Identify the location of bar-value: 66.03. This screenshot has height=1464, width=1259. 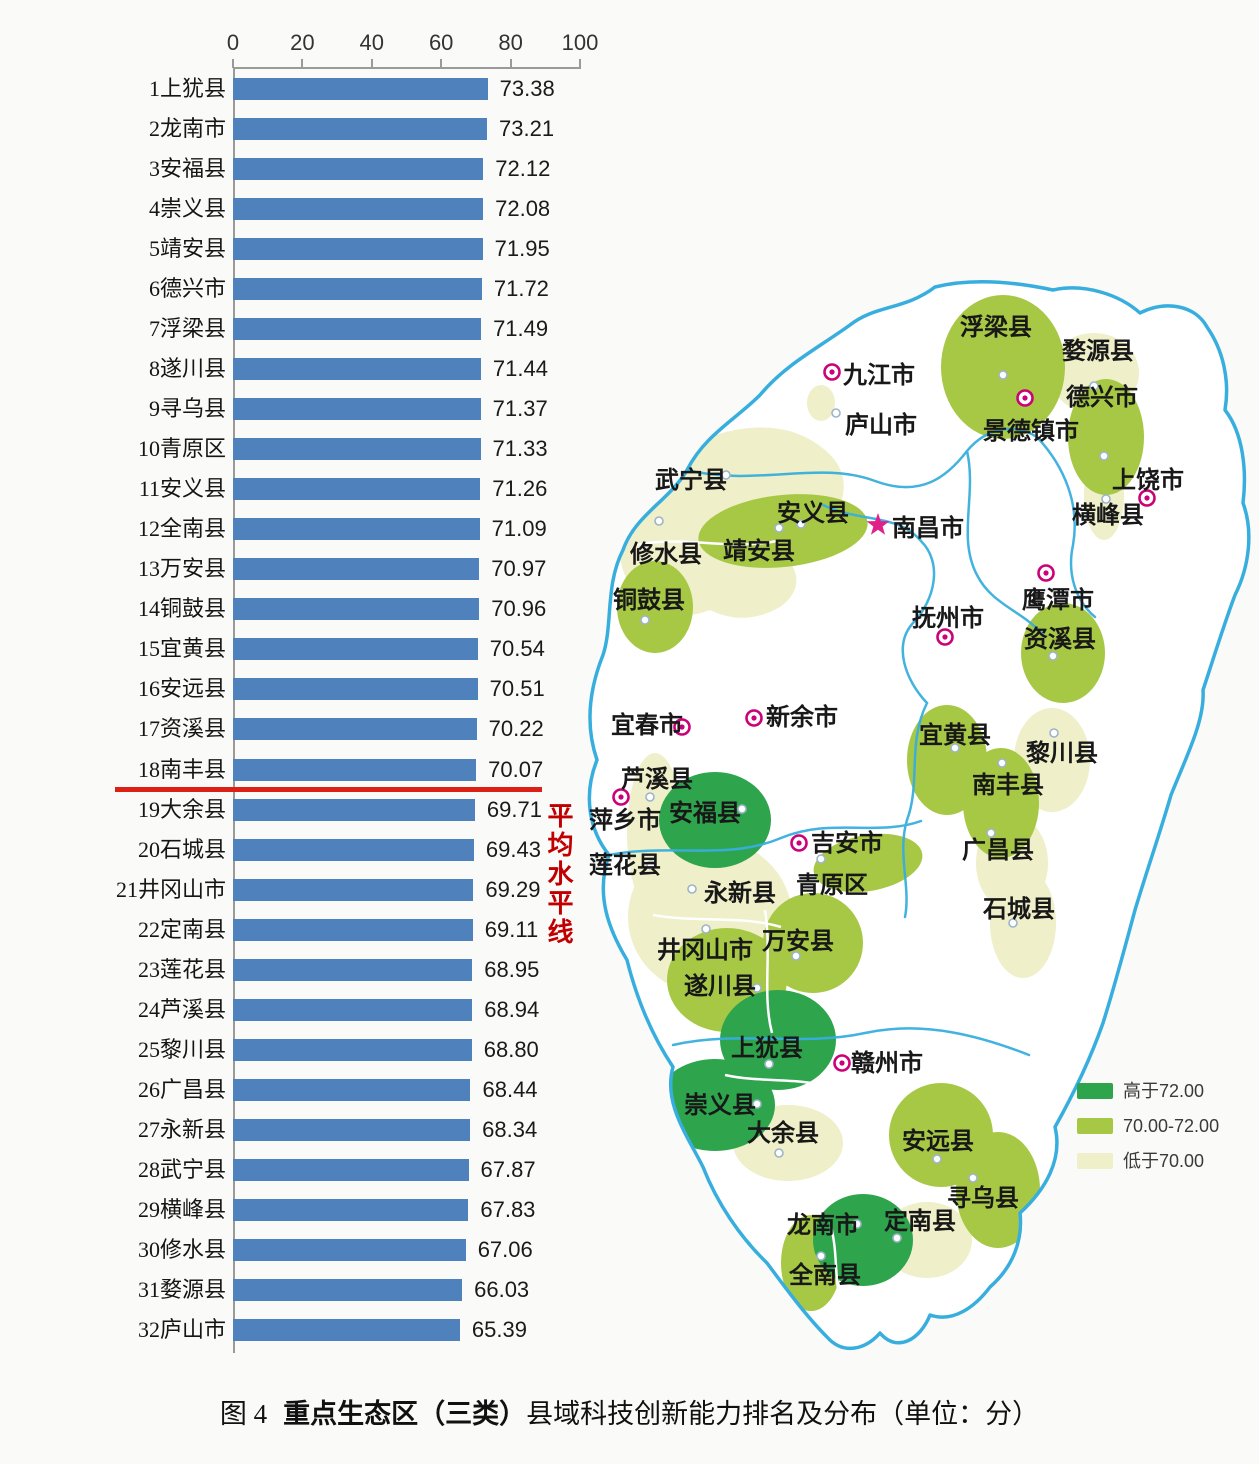
(502, 1289).